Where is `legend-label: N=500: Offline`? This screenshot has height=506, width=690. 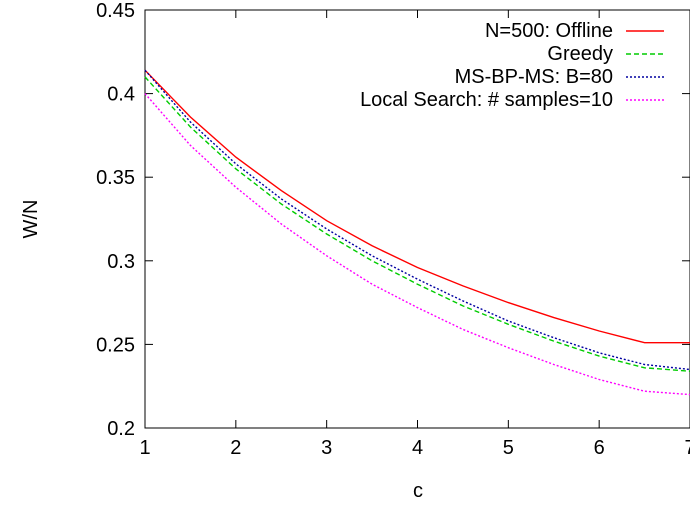 legend-label: N=500: Offline is located at coordinates (549, 31).